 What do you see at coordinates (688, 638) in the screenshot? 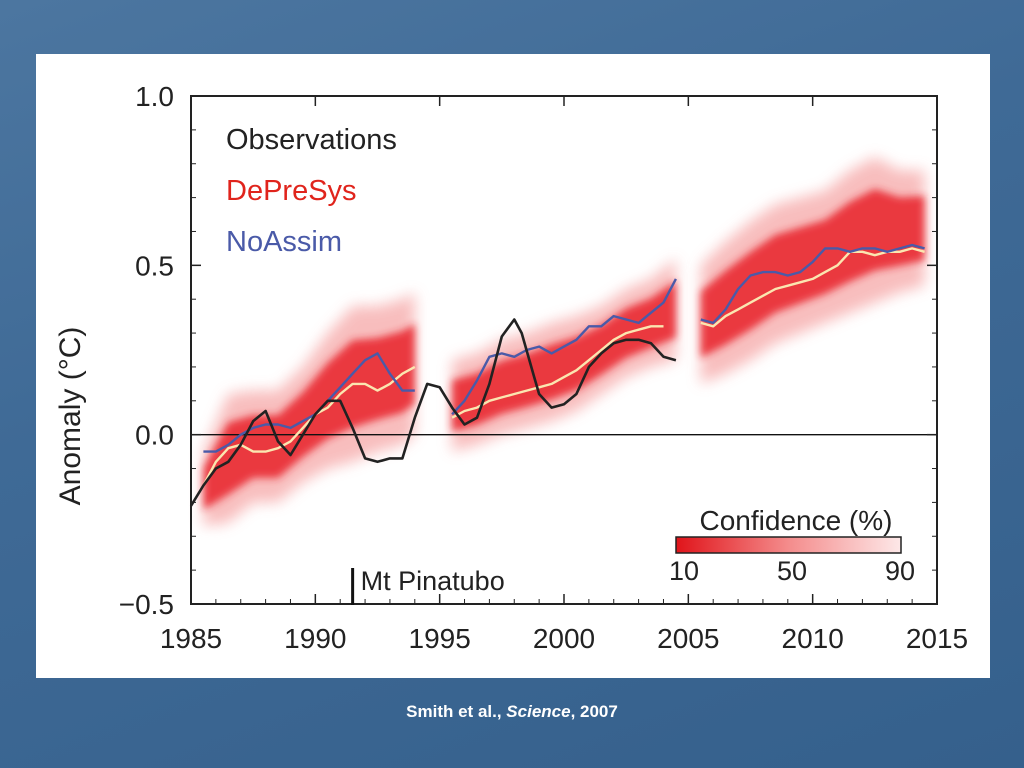
I see `x-tick-label-2005: 2005` at bounding box center [688, 638].